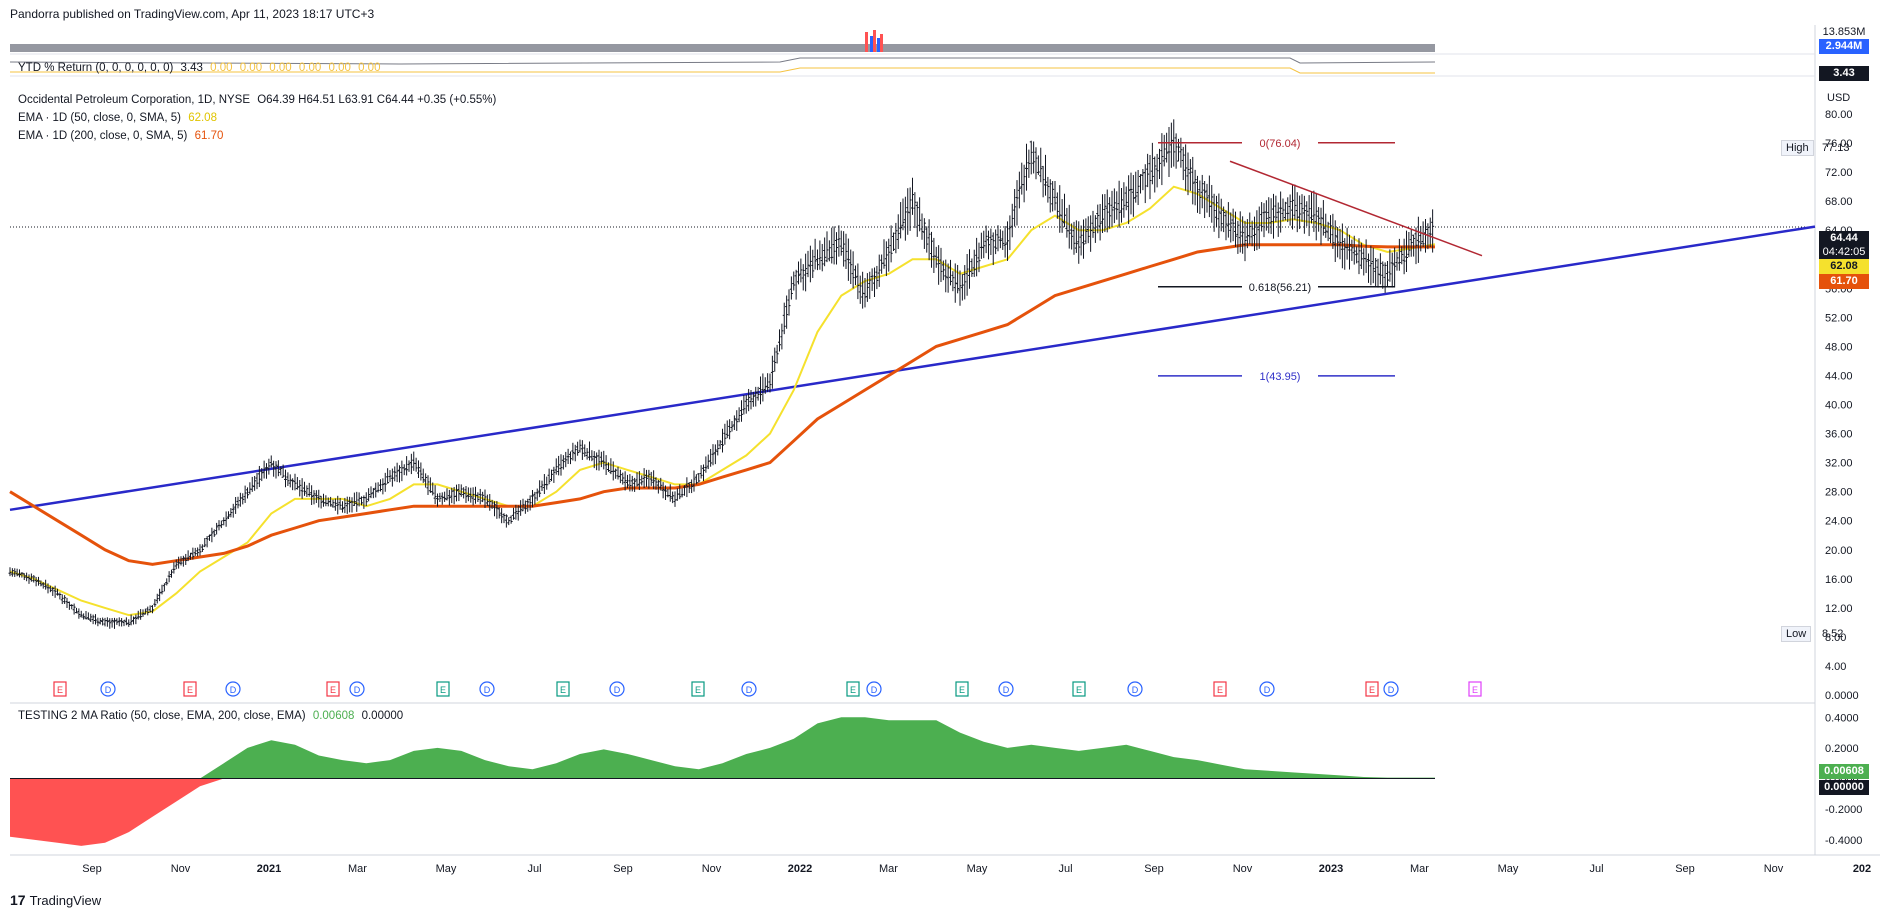 This screenshot has width=1890, height=917. I want to click on ema50-price-tag: 62.08, so click(1844, 266).